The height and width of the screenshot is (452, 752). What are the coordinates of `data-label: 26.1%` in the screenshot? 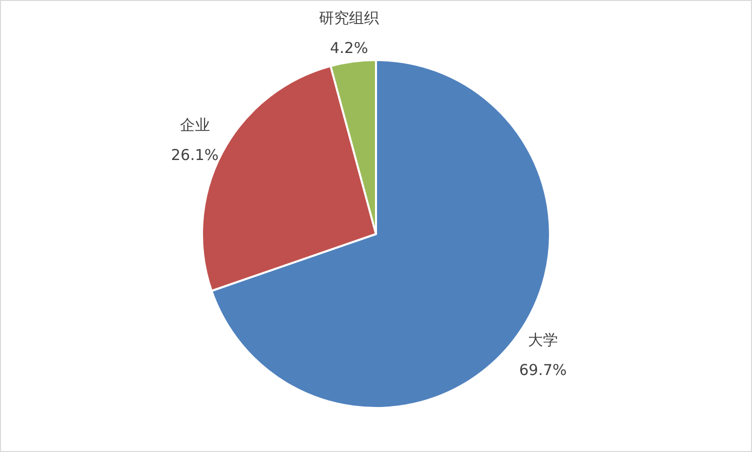 It's located at (195, 155).